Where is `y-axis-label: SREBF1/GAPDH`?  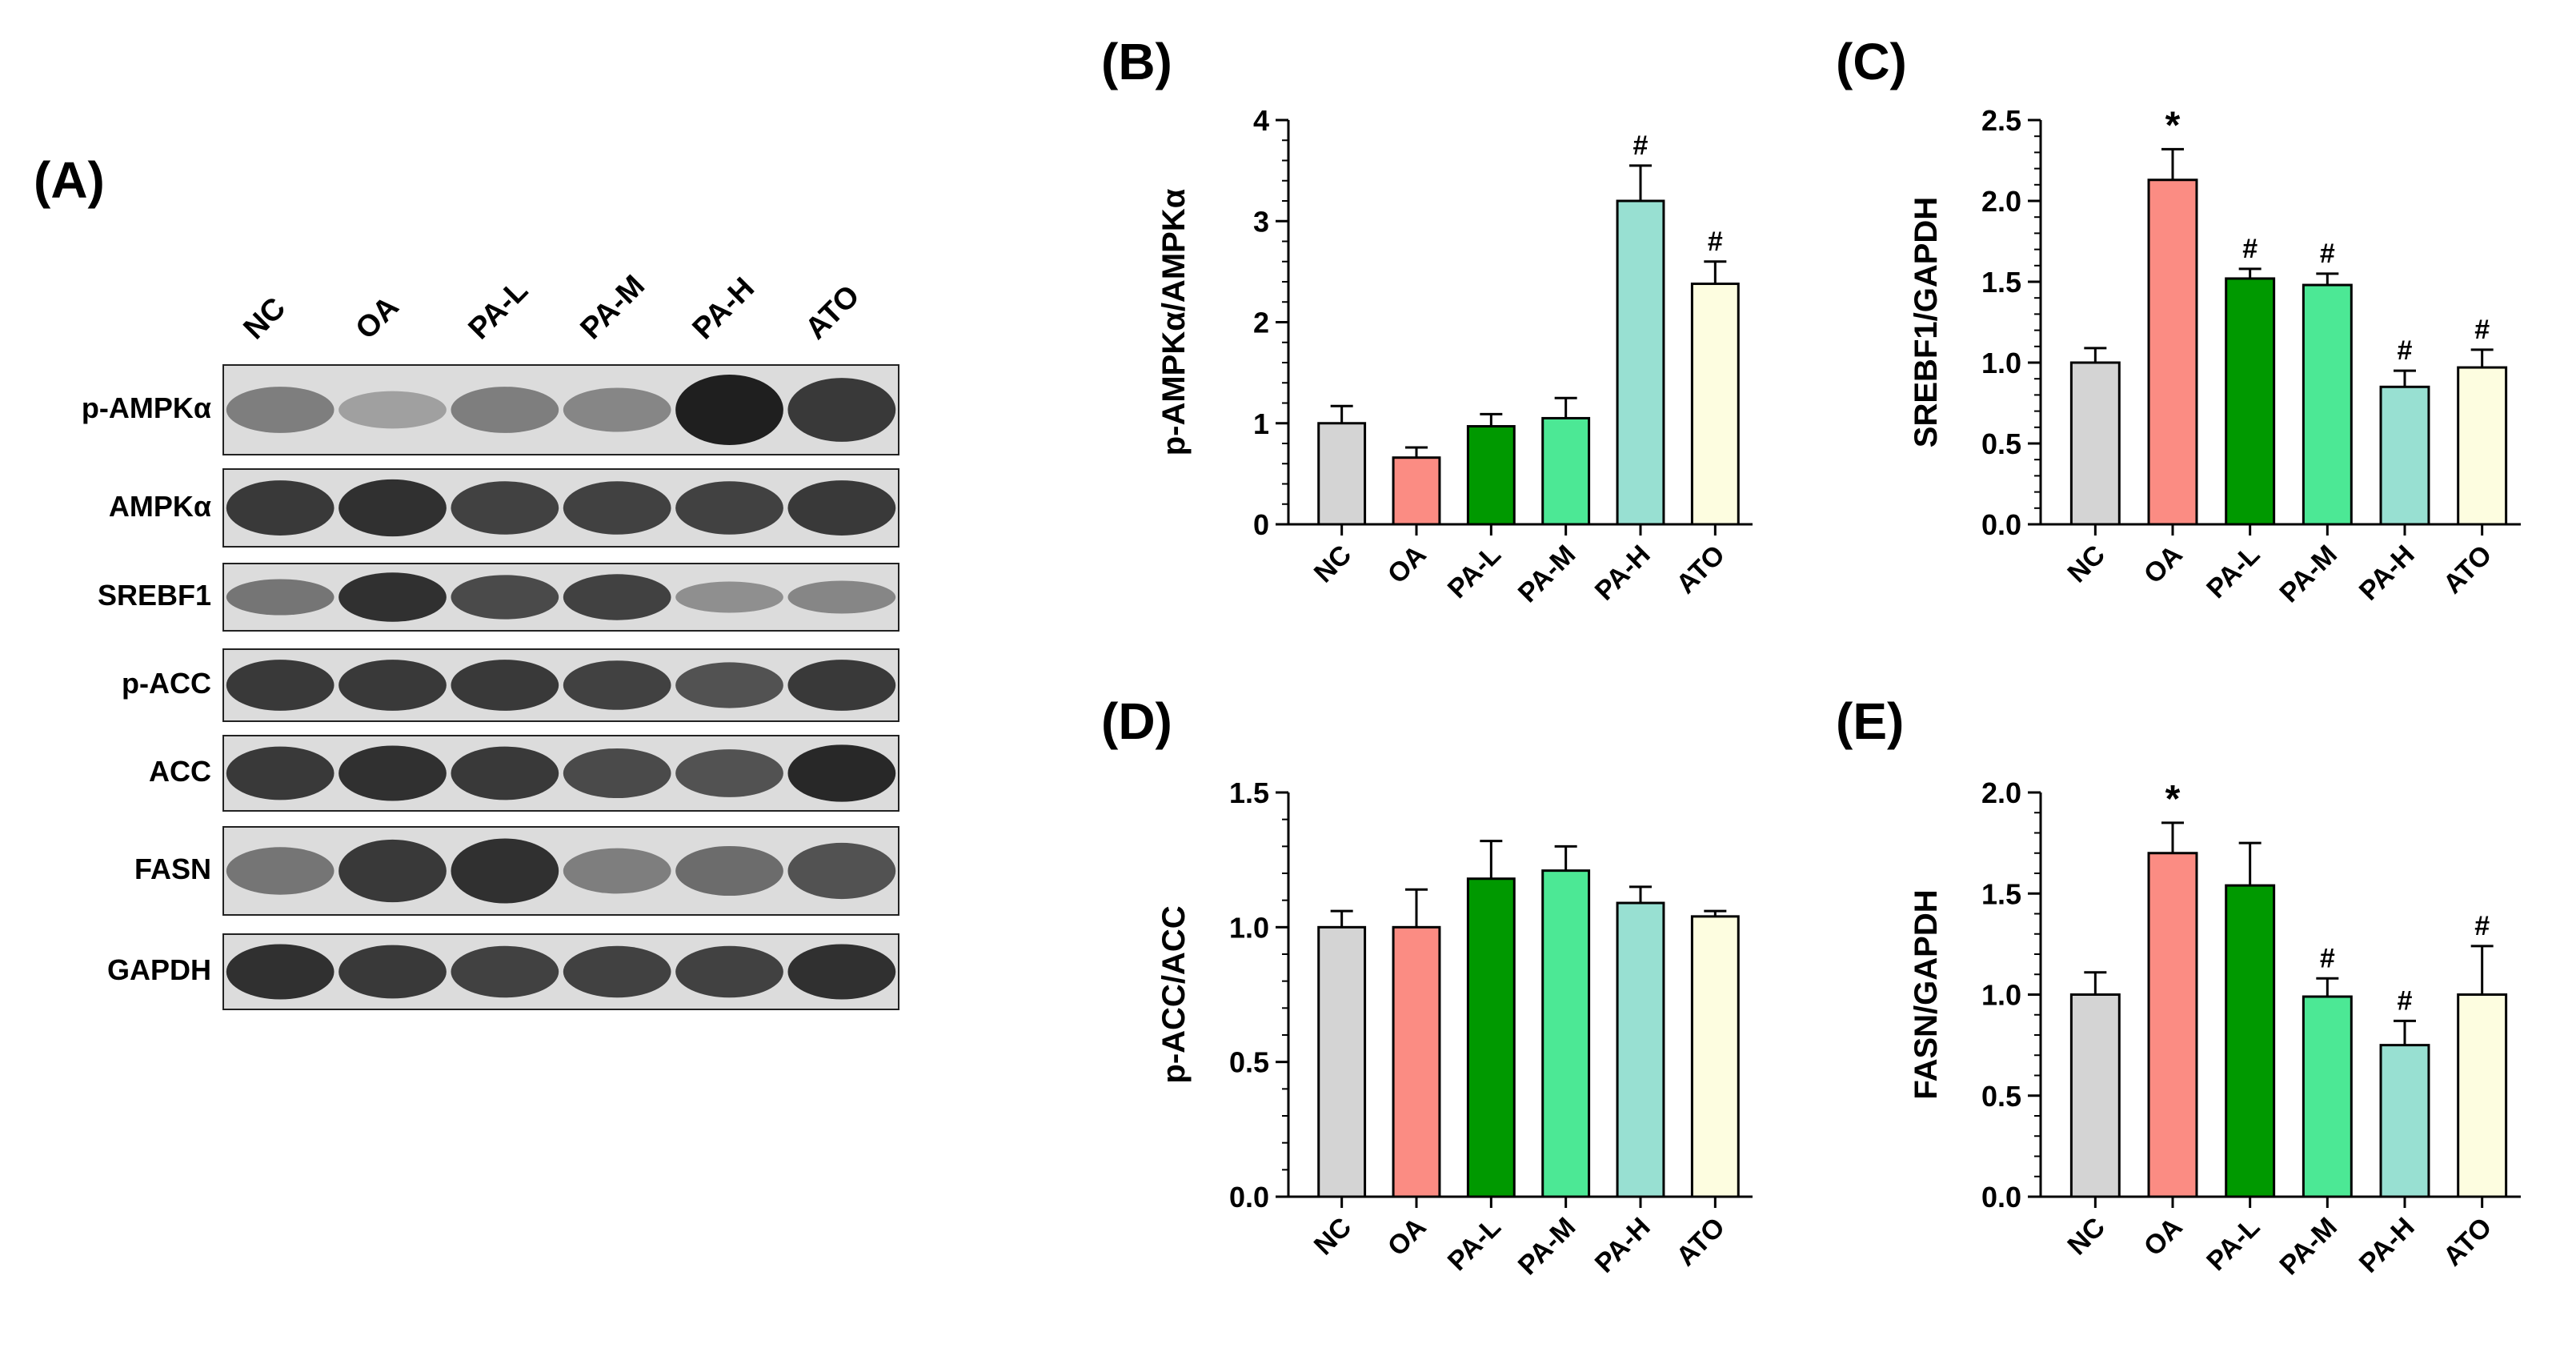
y-axis-label: SREBF1/GAPDH is located at coordinates (1926, 322).